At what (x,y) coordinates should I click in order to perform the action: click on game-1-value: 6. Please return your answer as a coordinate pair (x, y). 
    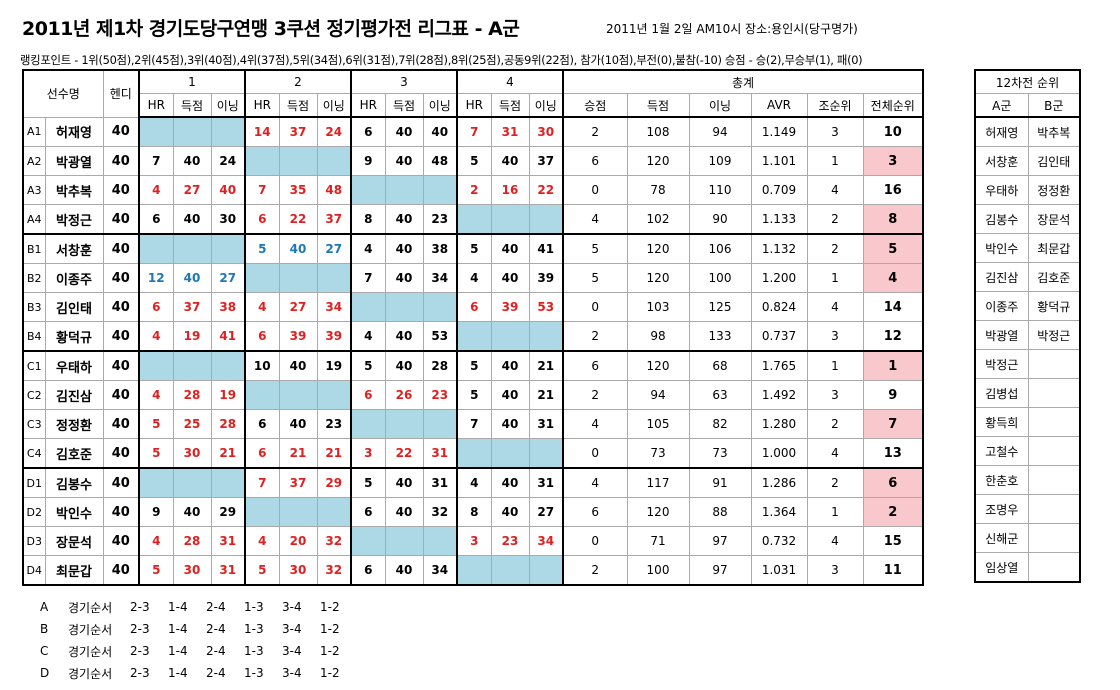
    Looking at the image, I should click on (156, 219).